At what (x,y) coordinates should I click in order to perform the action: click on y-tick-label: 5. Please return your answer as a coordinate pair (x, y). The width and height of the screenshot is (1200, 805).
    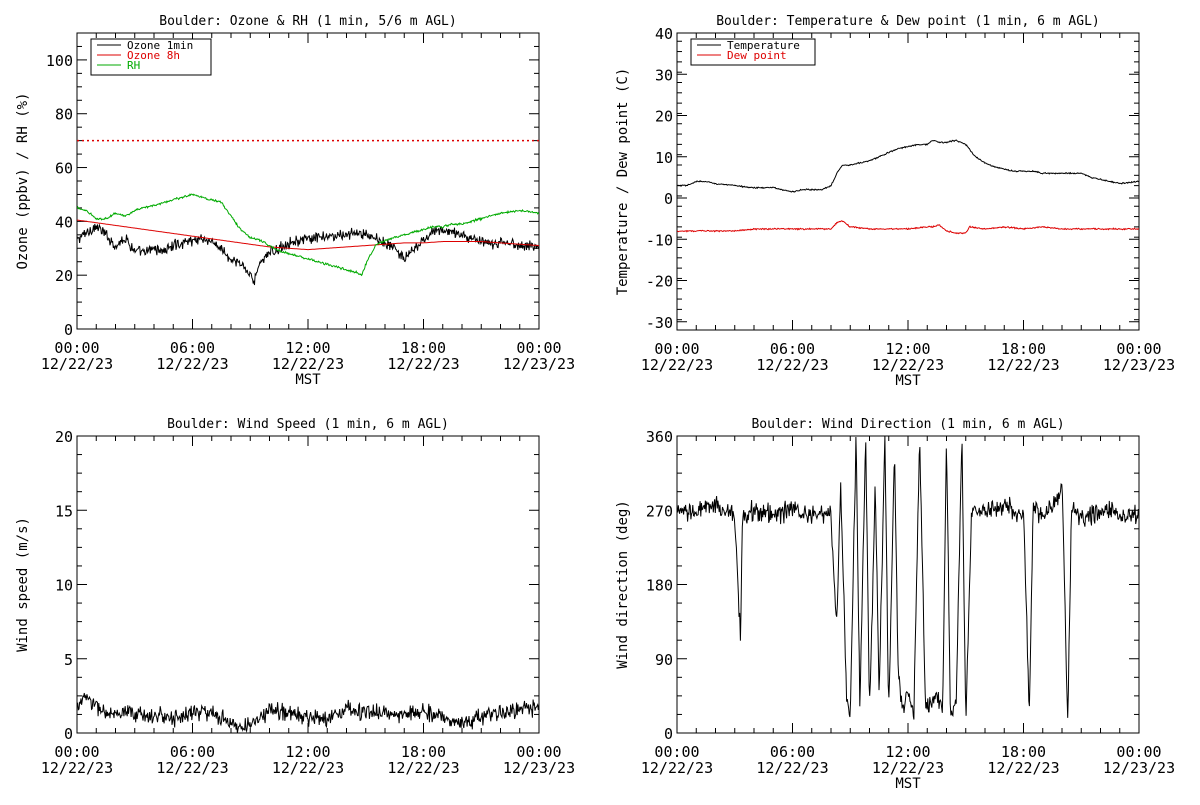
    Looking at the image, I should click on (68, 660).